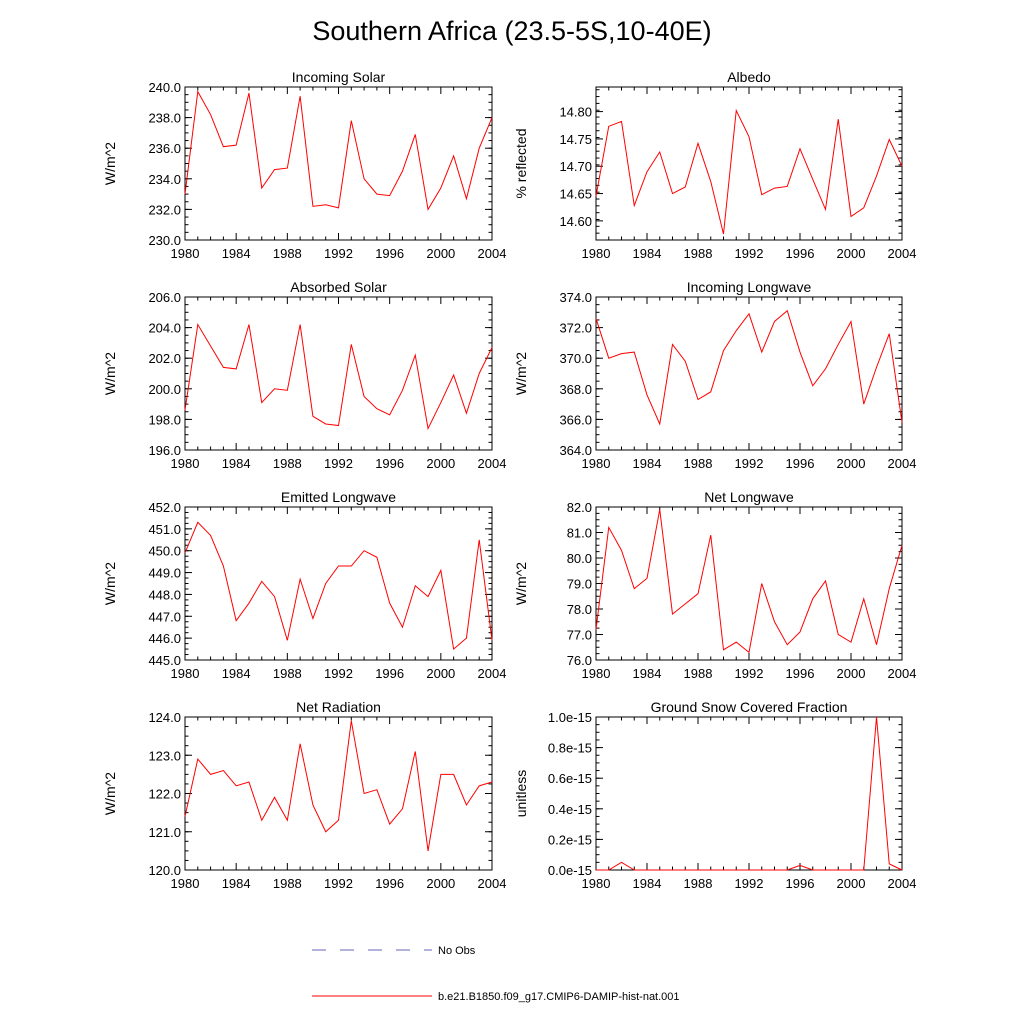  I want to click on y-tick-label: 206.0, so click(164, 297).